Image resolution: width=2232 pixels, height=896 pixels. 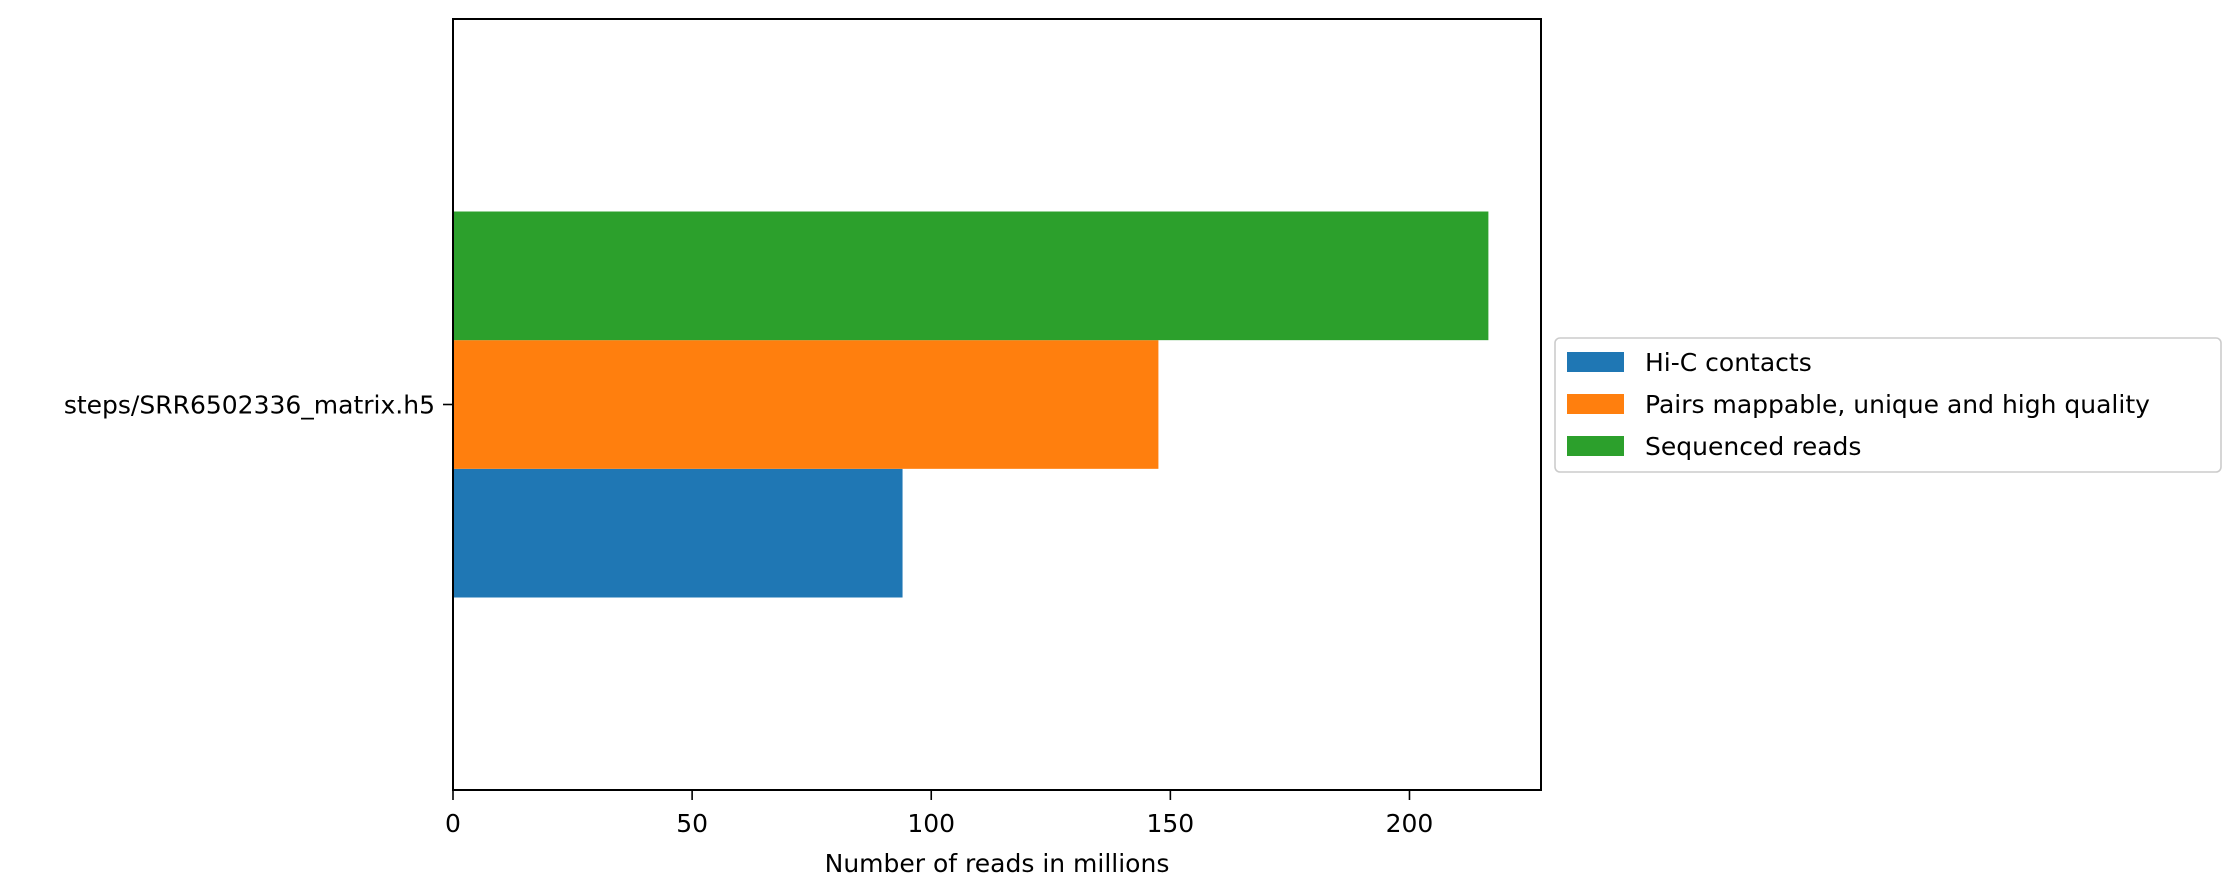 What do you see at coordinates (1728, 362) in the screenshot?
I see `legend-label: Hi-C contacts` at bounding box center [1728, 362].